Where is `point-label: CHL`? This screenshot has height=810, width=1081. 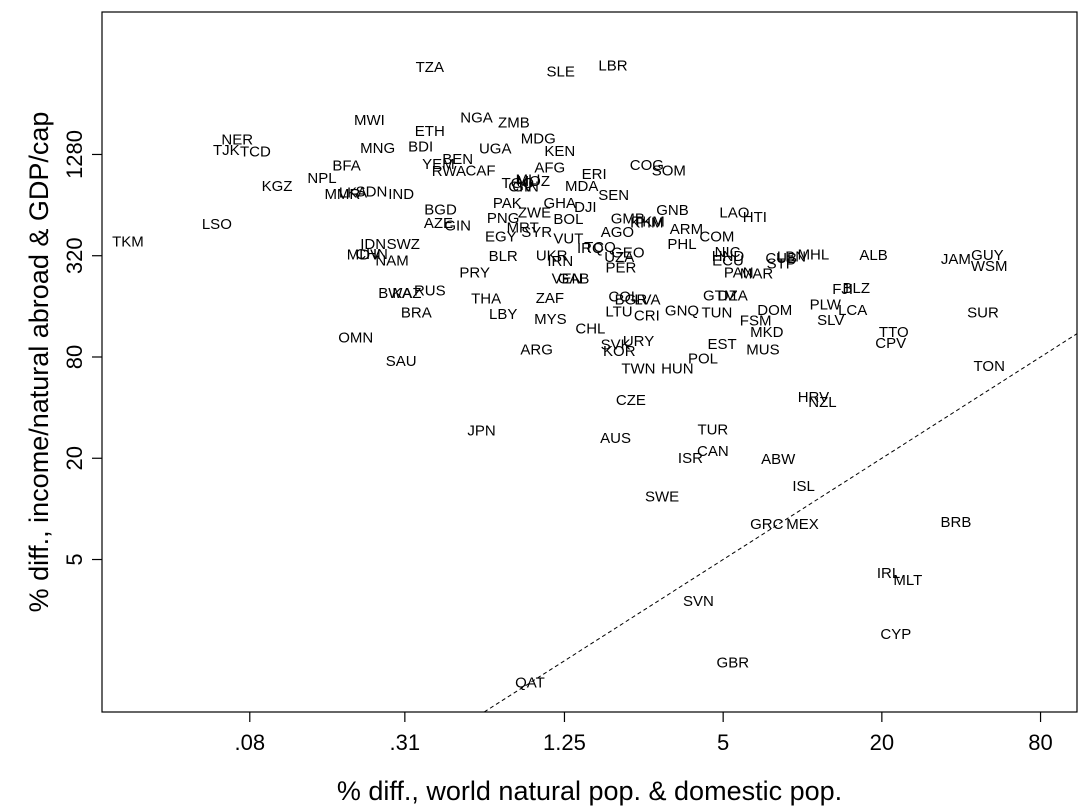 point-label: CHL is located at coordinates (590, 329).